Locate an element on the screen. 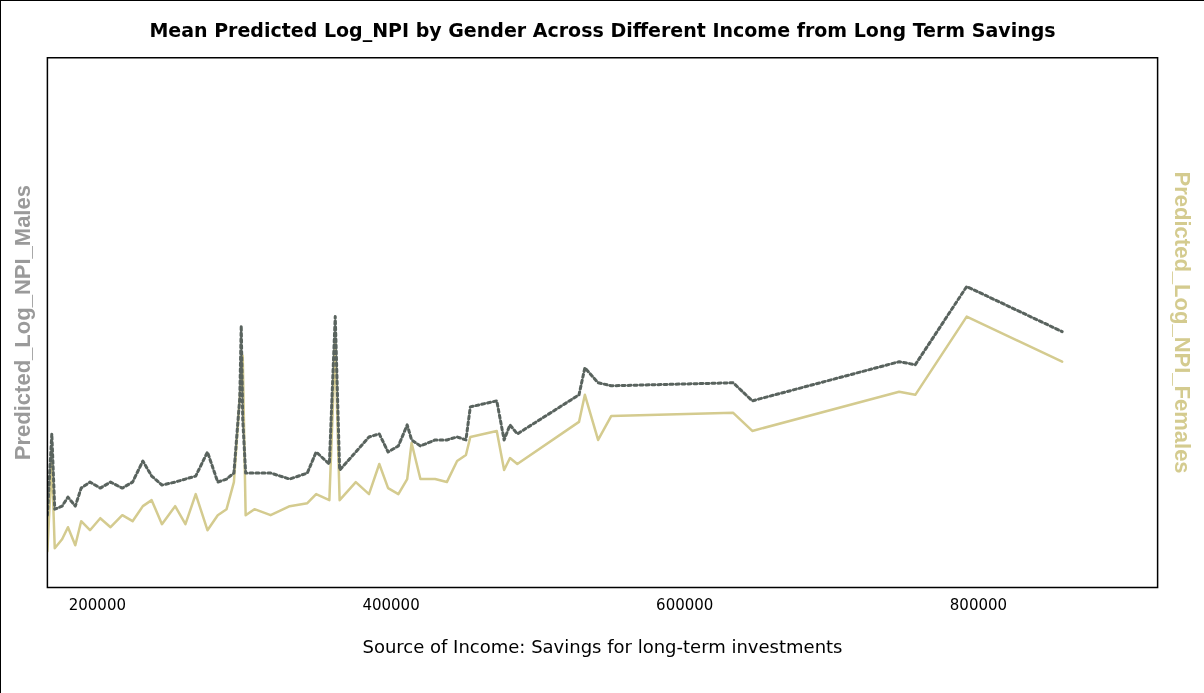 The width and height of the screenshot is (1204, 693). x-axis-title: Source of Income: Savings for long-term investments is located at coordinates (602, 646).